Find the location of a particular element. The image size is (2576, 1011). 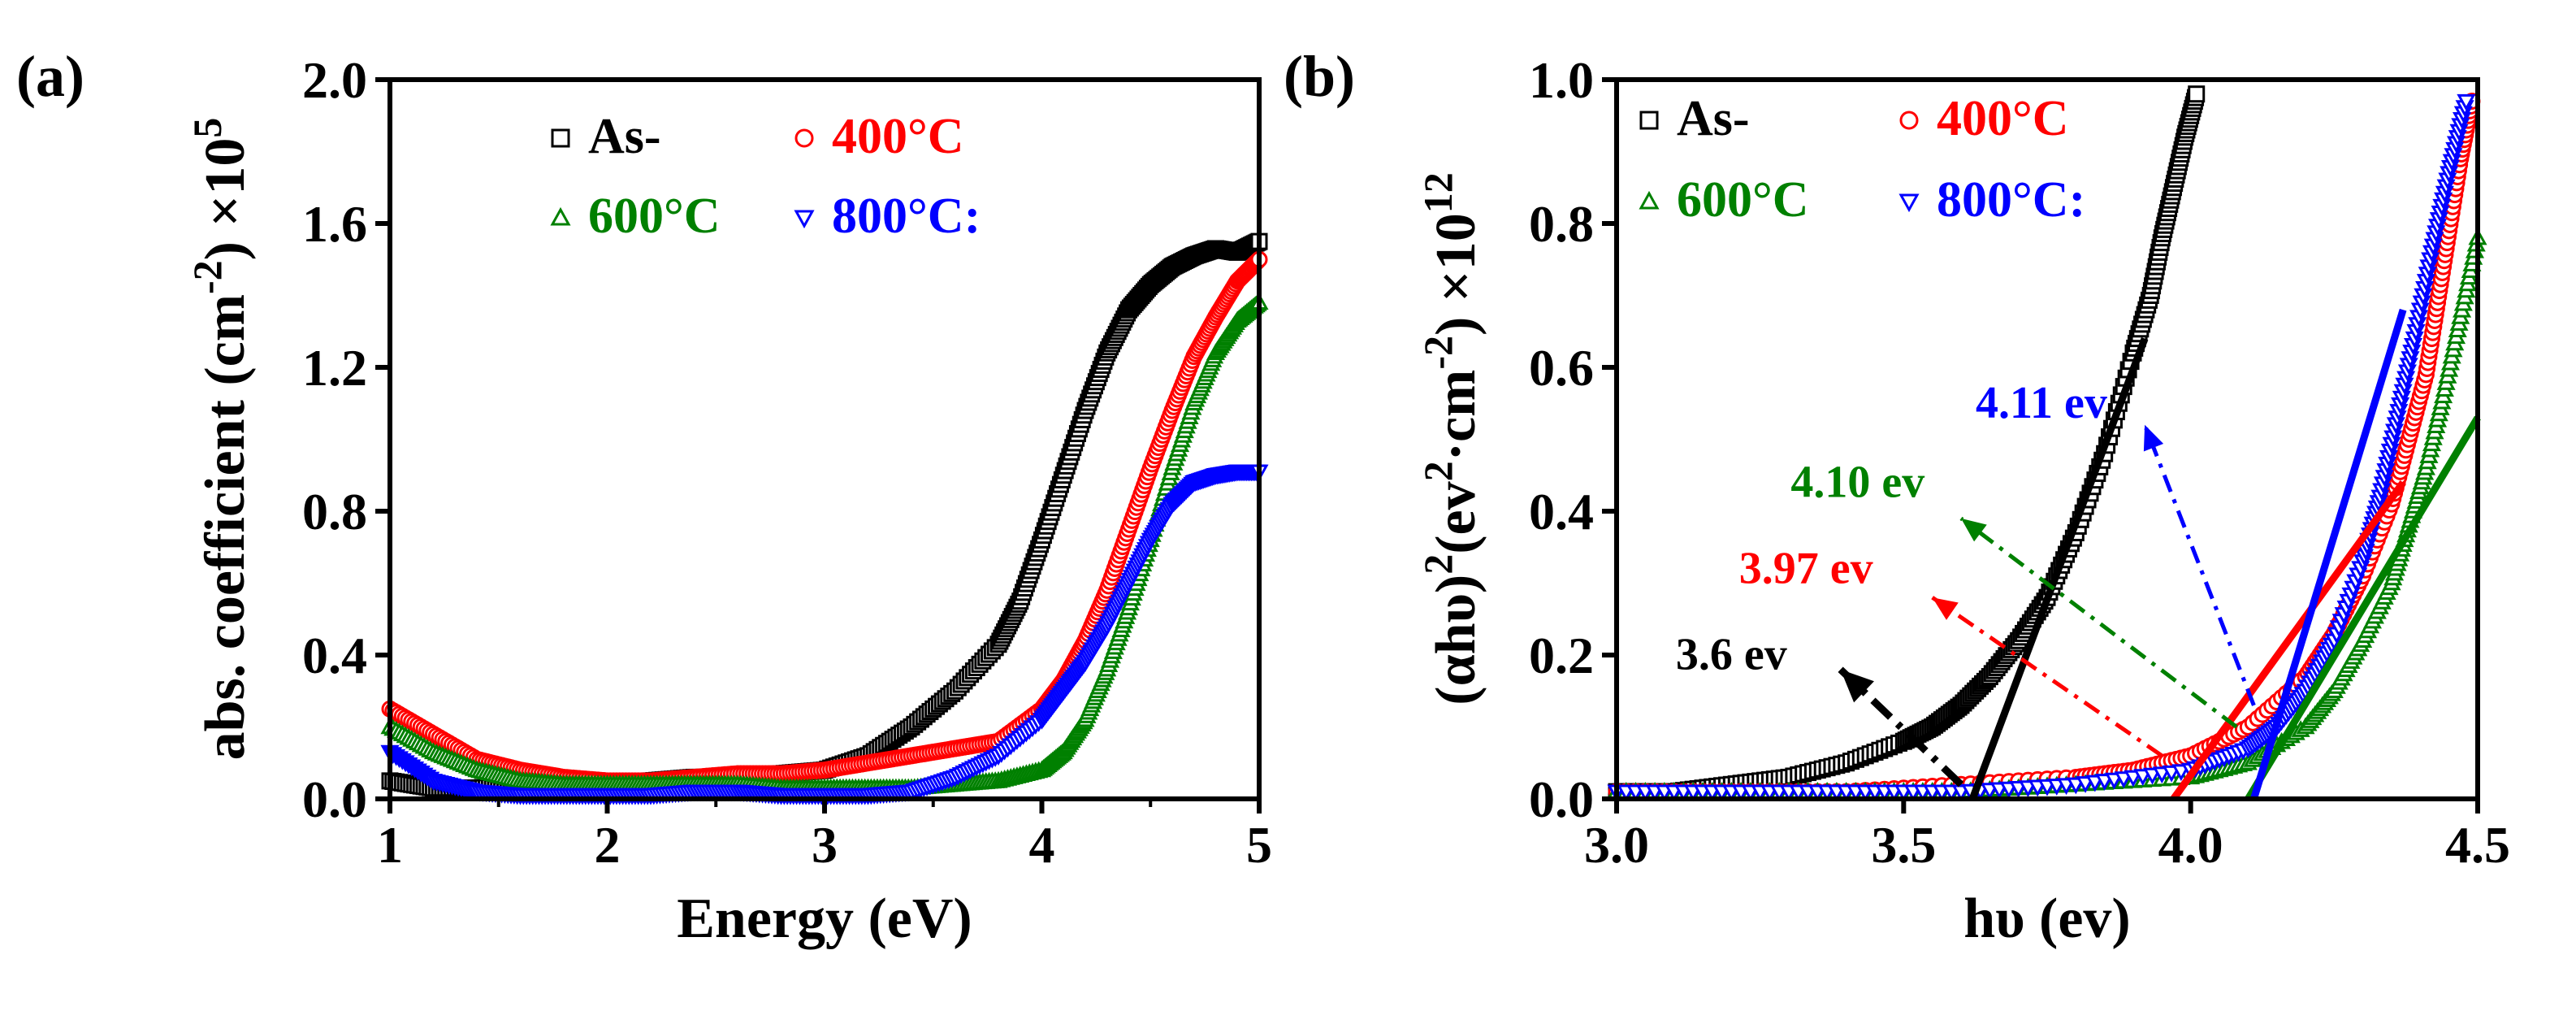

y-tick-label: 0.6 is located at coordinates (1561, 368).